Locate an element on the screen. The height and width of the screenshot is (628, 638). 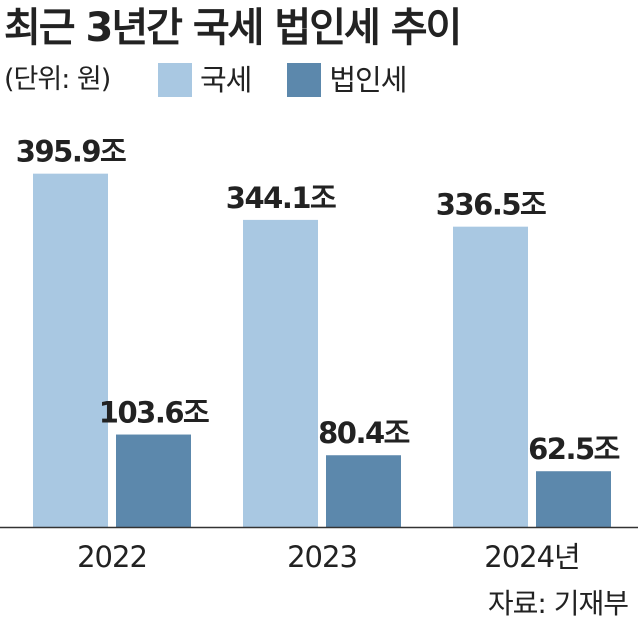
chart-title: 최근 3년간 국세 법인세 추이 is located at coordinates (233, 28).